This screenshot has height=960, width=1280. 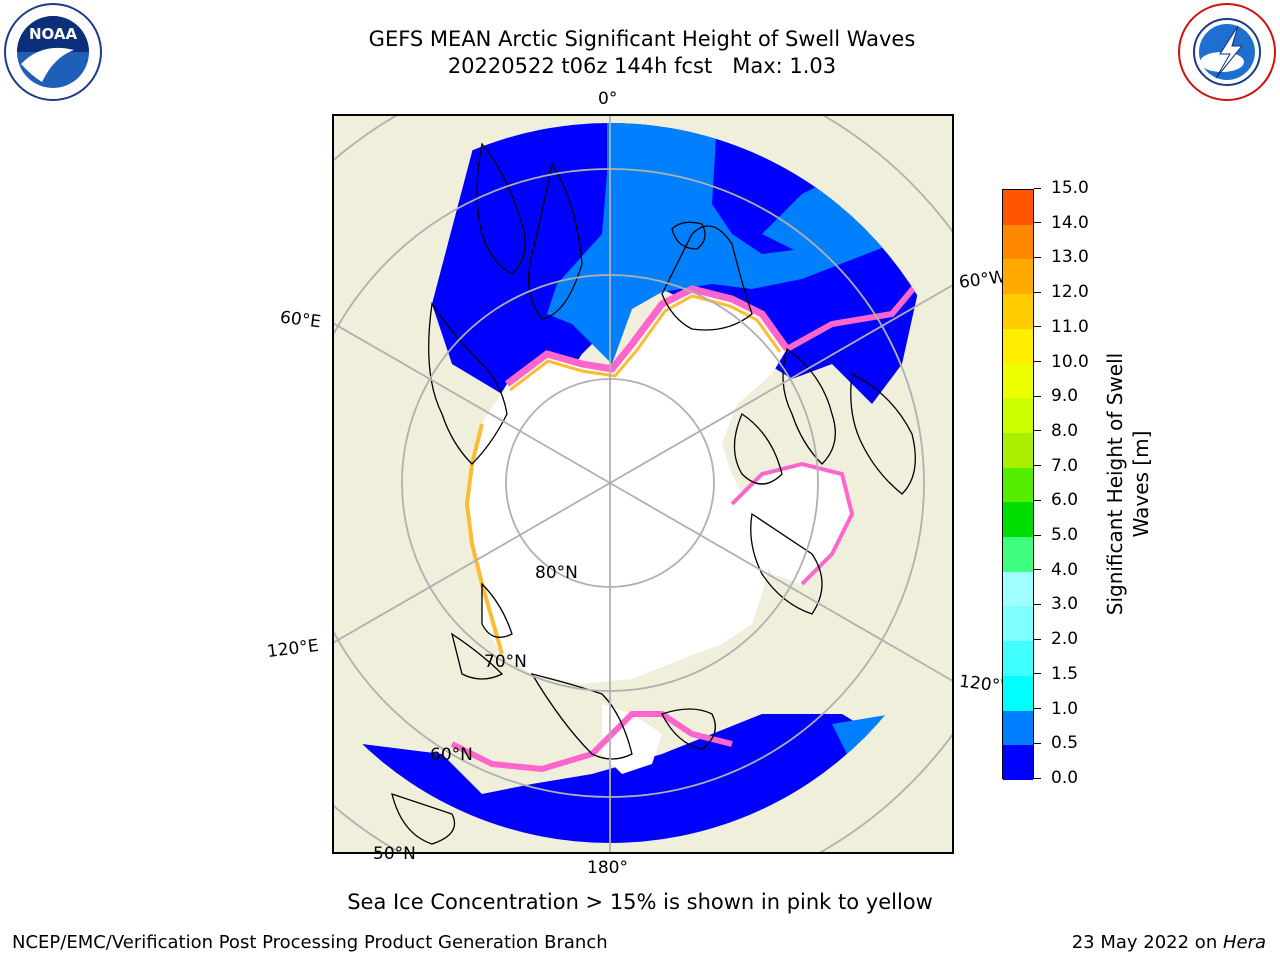 What do you see at coordinates (505, 662) in the screenshot?
I see `lat-label-70: 70°N` at bounding box center [505, 662].